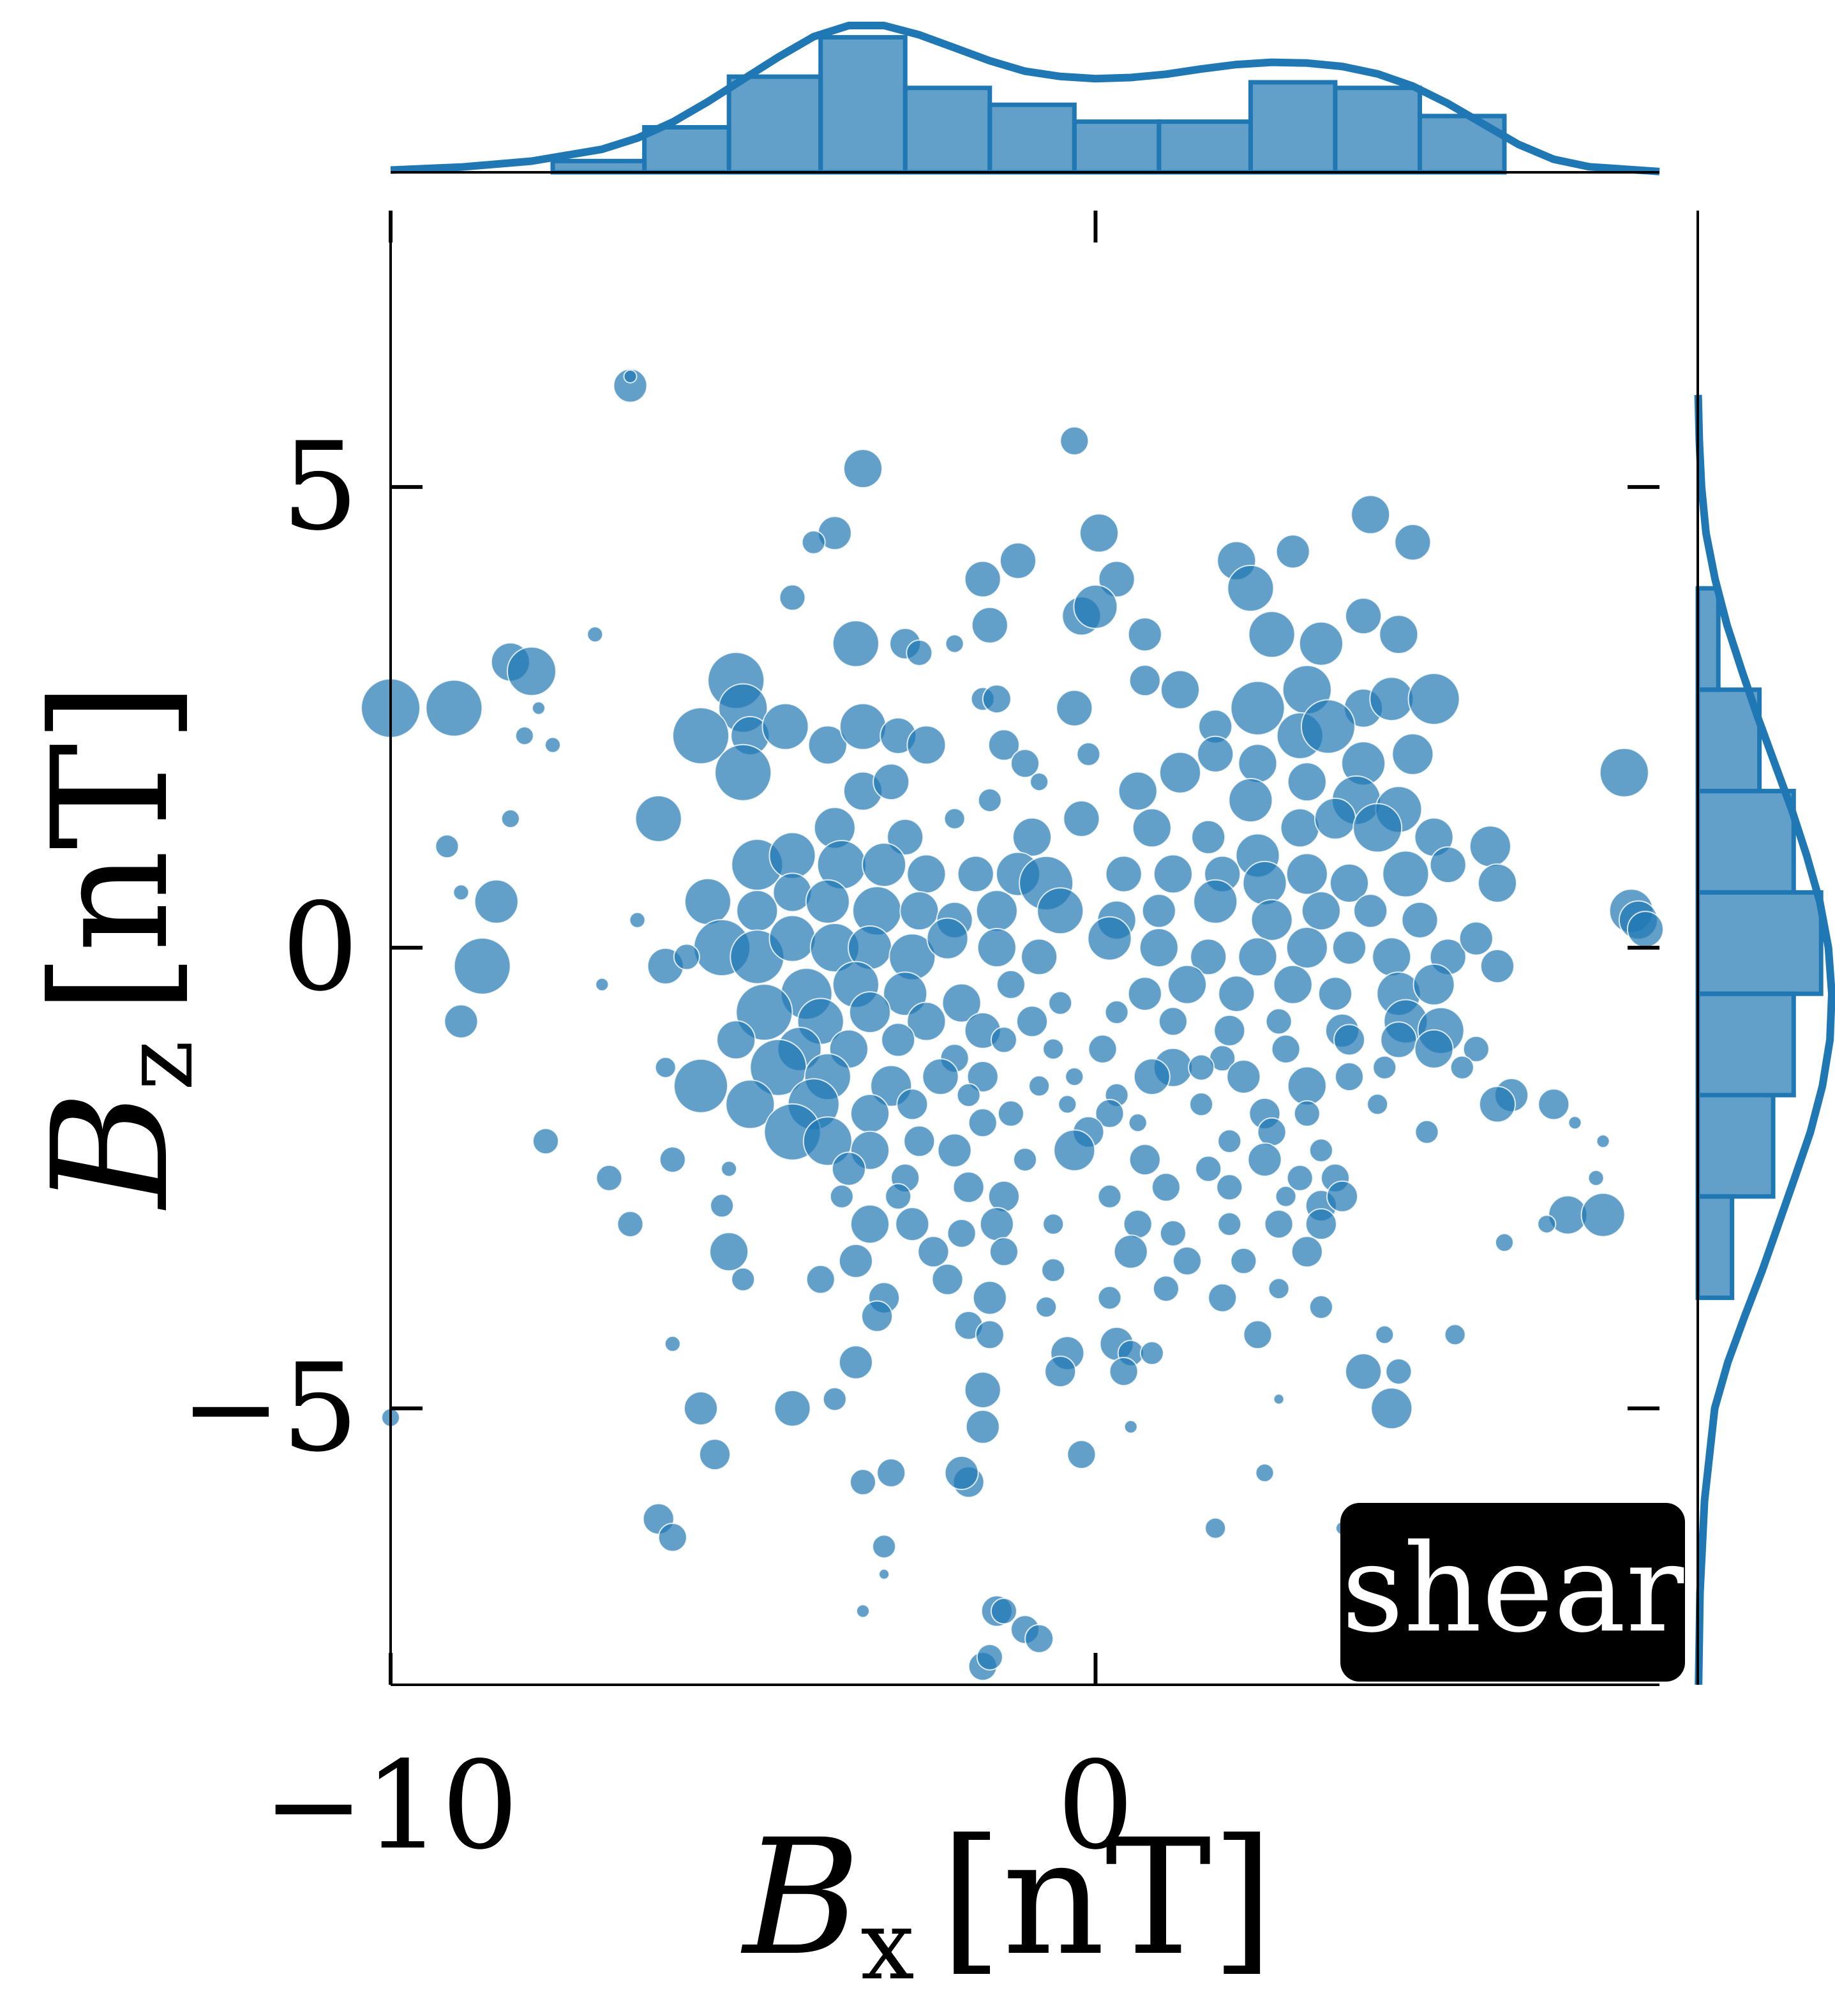  What do you see at coordinates (1764, 1039) in the screenshot?
I see `y-kde-curve` at bounding box center [1764, 1039].